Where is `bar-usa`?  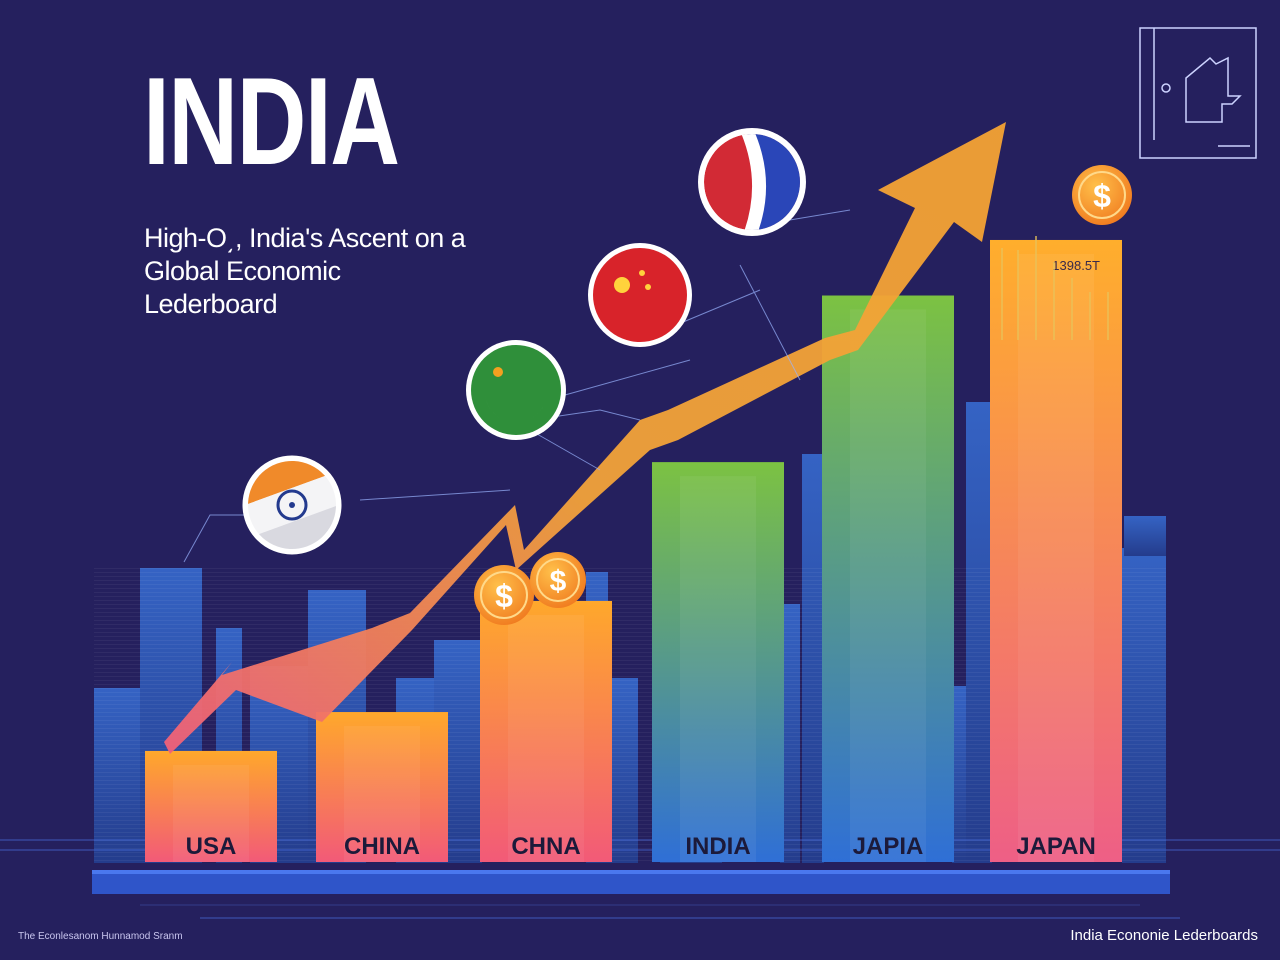
bar-usa is located at coordinates (211, 806).